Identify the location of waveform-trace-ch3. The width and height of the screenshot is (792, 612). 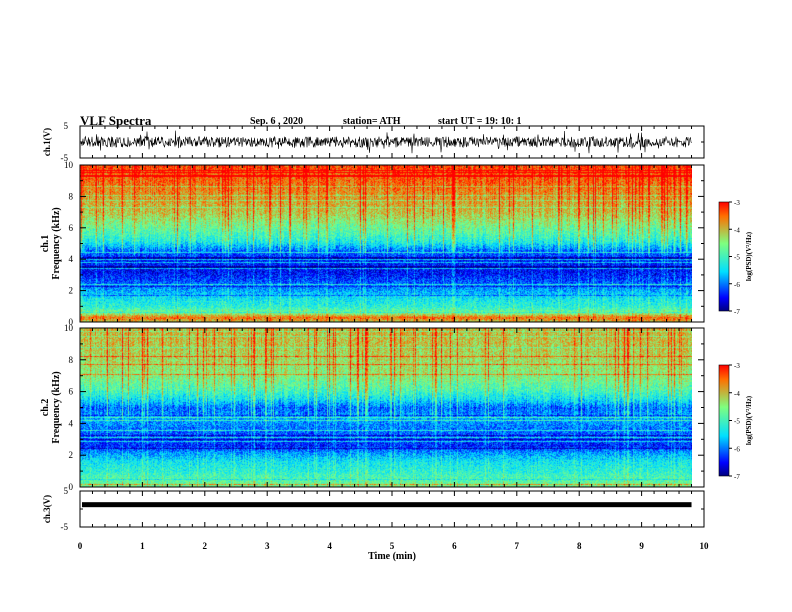
(387, 505).